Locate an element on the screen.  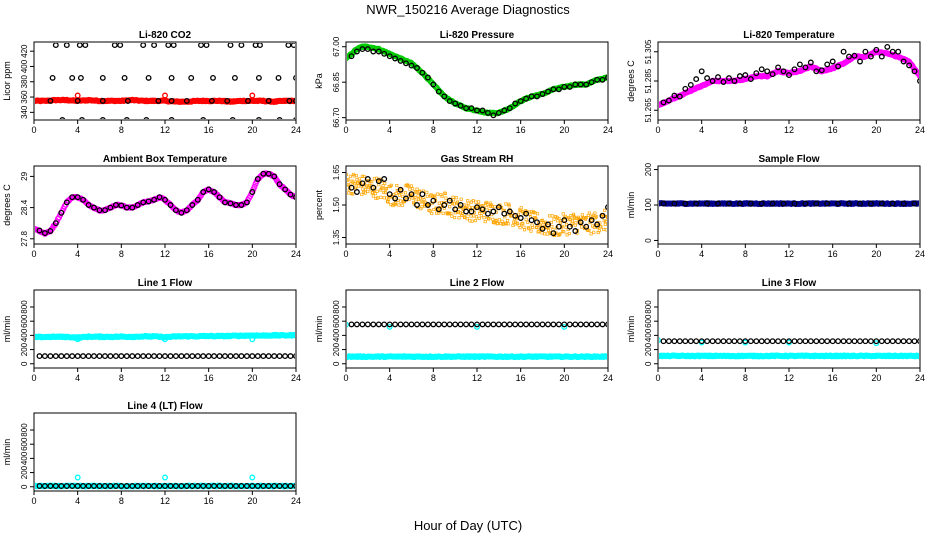
y-tick-label: 400 is located at coordinates (24, 66).